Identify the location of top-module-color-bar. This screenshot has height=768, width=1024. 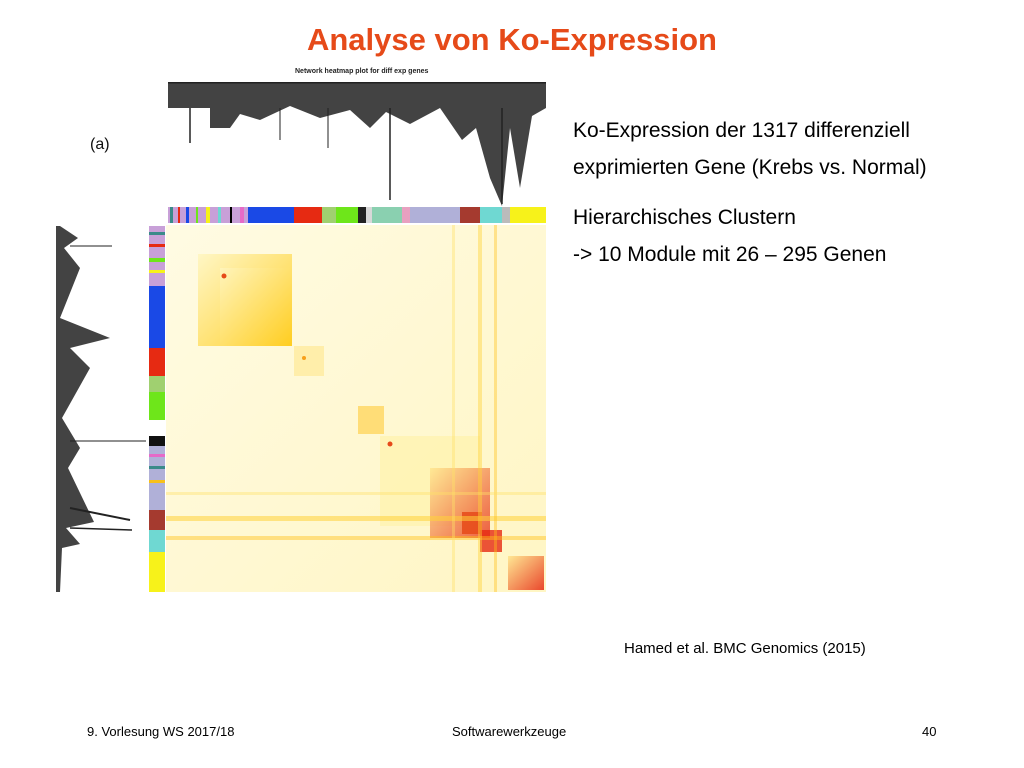
(357, 215).